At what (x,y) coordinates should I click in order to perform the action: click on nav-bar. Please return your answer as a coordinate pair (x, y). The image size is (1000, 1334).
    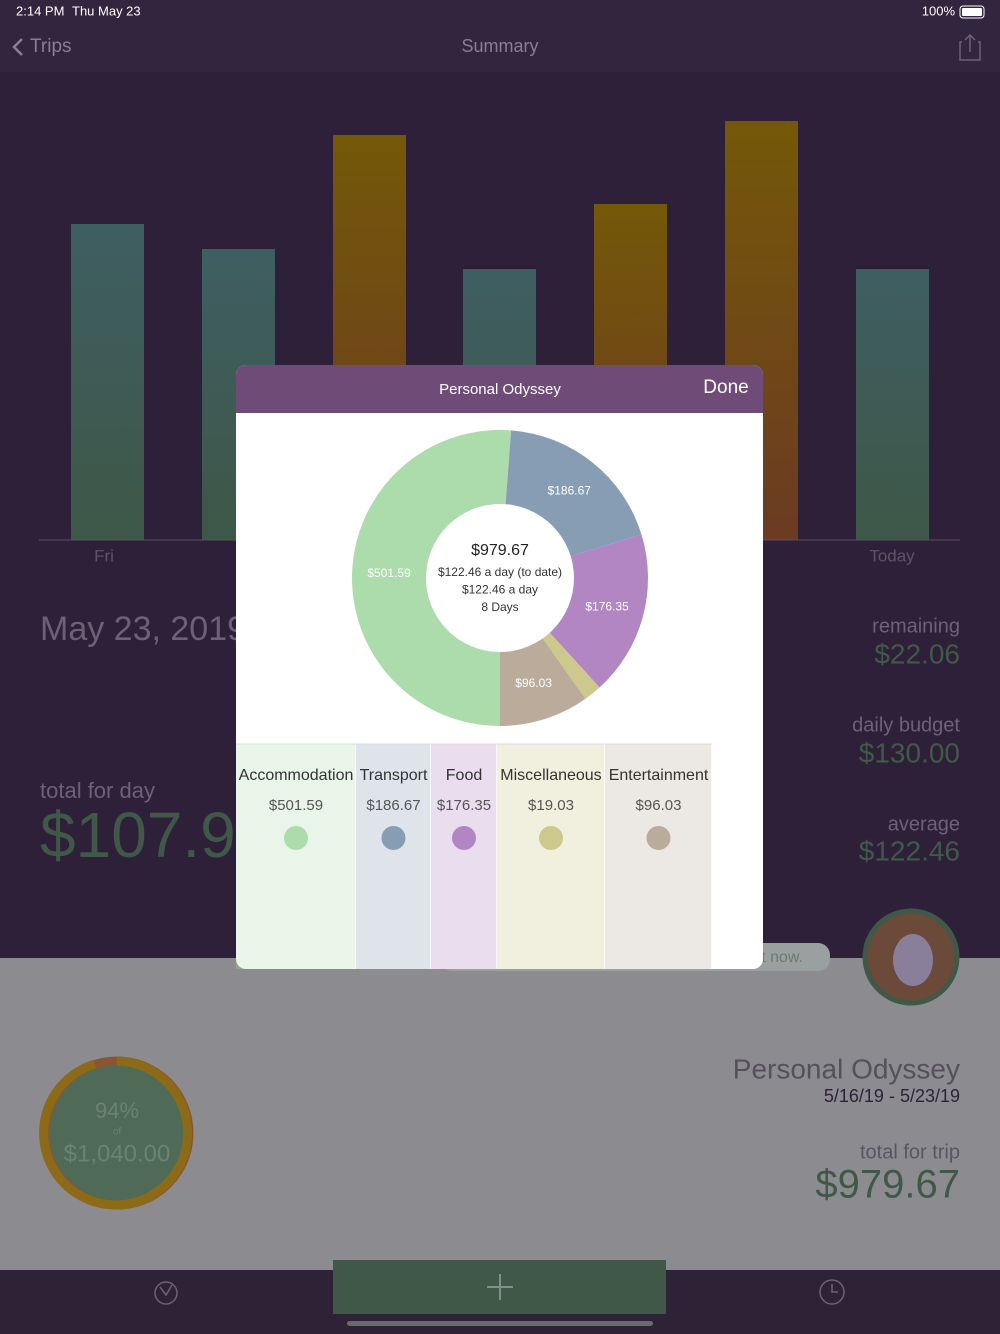
    Looking at the image, I should click on (500, 36).